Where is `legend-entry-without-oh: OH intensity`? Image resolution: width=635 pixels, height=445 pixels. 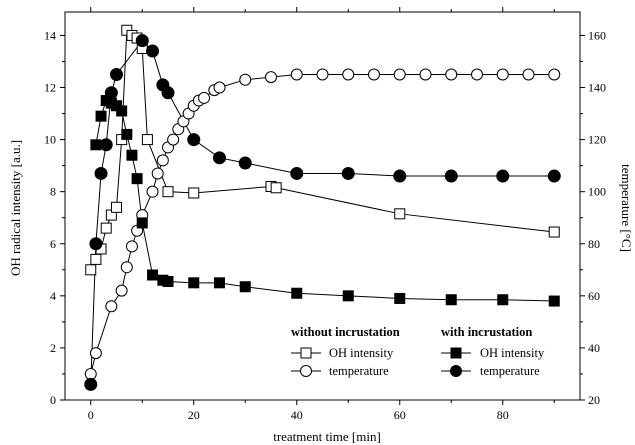 legend-entry-without-oh: OH intensity is located at coordinates (342, 353).